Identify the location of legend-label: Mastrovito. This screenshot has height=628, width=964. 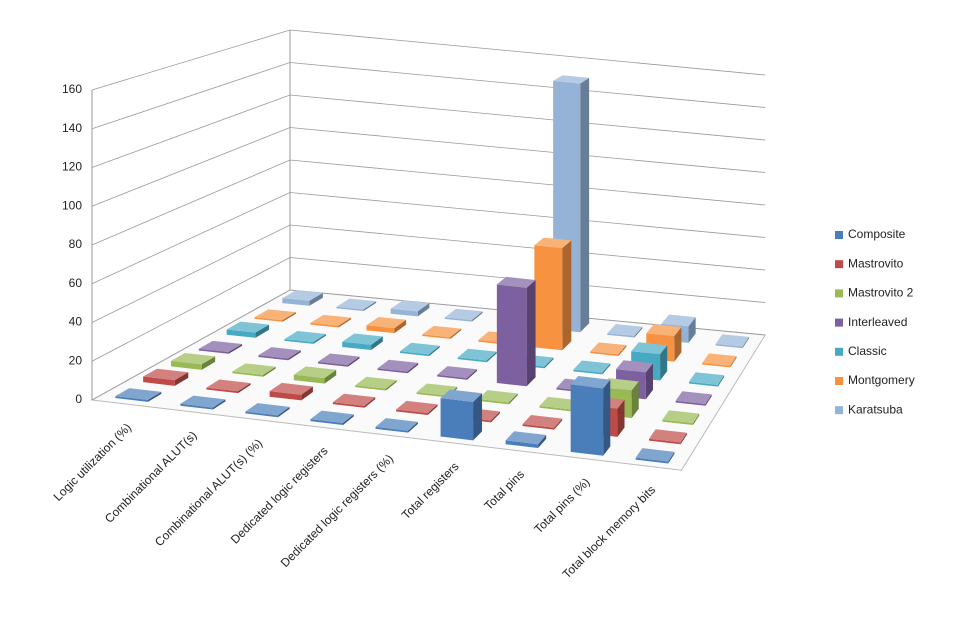
(876, 263).